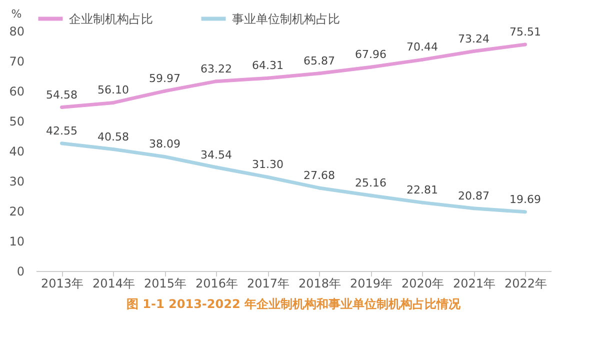 Image resolution: width=600 pixels, height=348 pixels. Describe the element at coordinates (422, 47) in the screenshot. I see `data-label: 70.44` at that location.